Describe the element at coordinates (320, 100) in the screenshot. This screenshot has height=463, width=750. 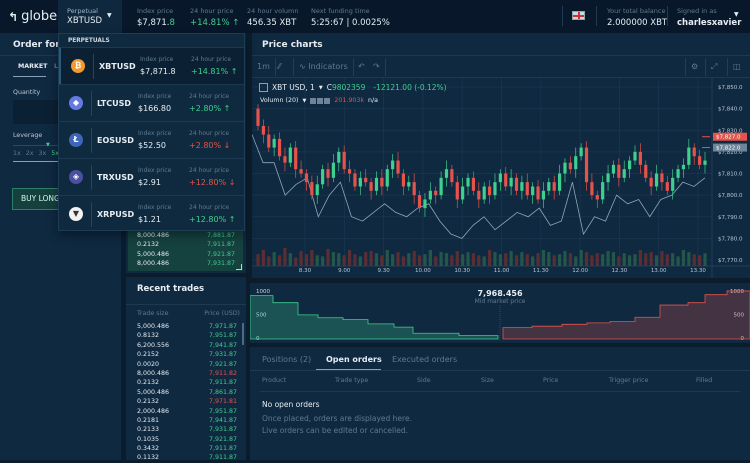
I see `settings-icon` at that location.